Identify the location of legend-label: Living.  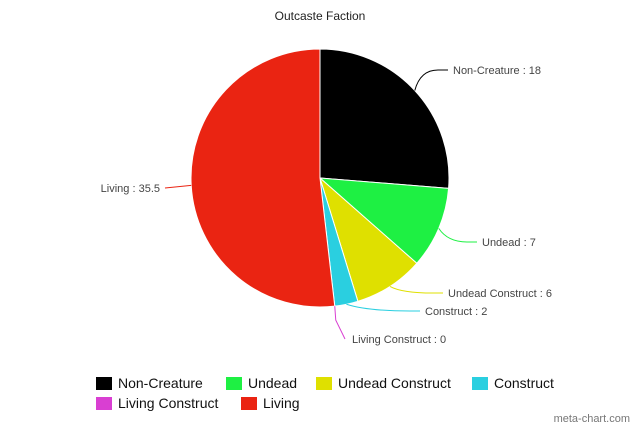
(281, 403).